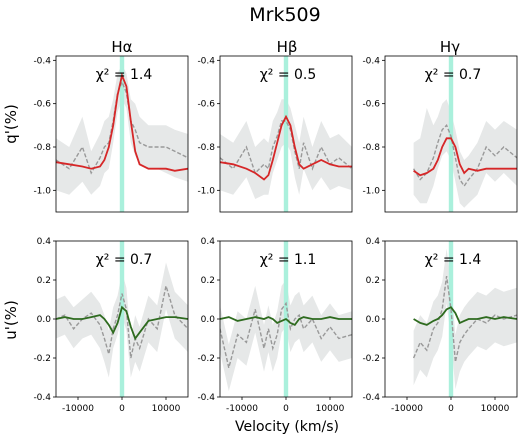 The width and height of the screenshot is (520, 438). What do you see at coordinates (11, 124) in the screenshot?
I see `q-row-ylabel: q'(%)` at bounding box center [11, 124].